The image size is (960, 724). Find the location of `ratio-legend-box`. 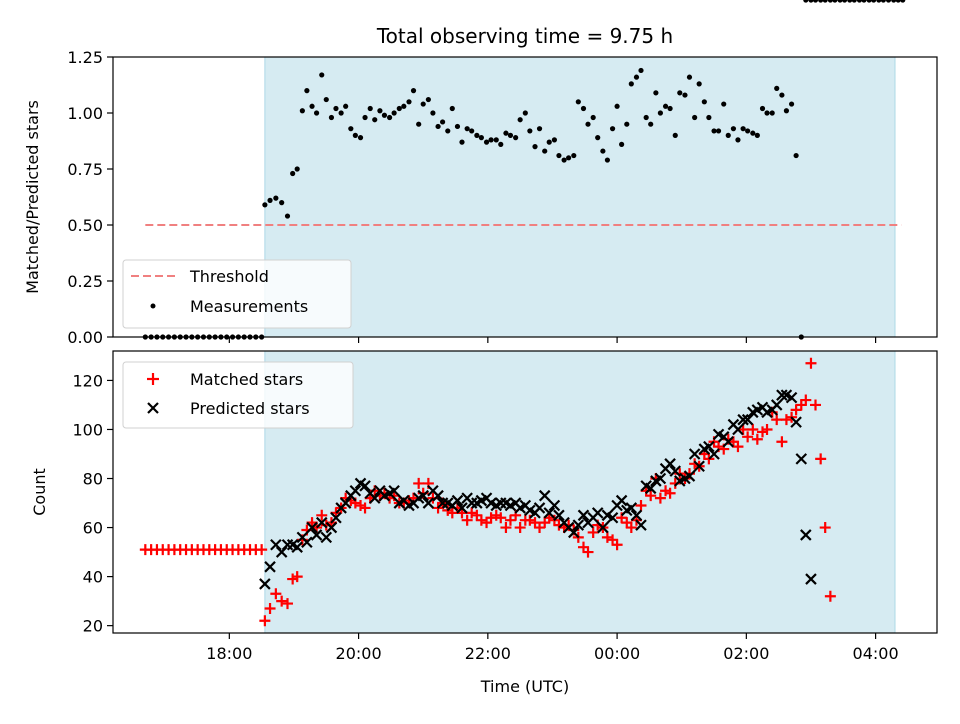

ratio-legend-box is located at coordinates (237, 294).